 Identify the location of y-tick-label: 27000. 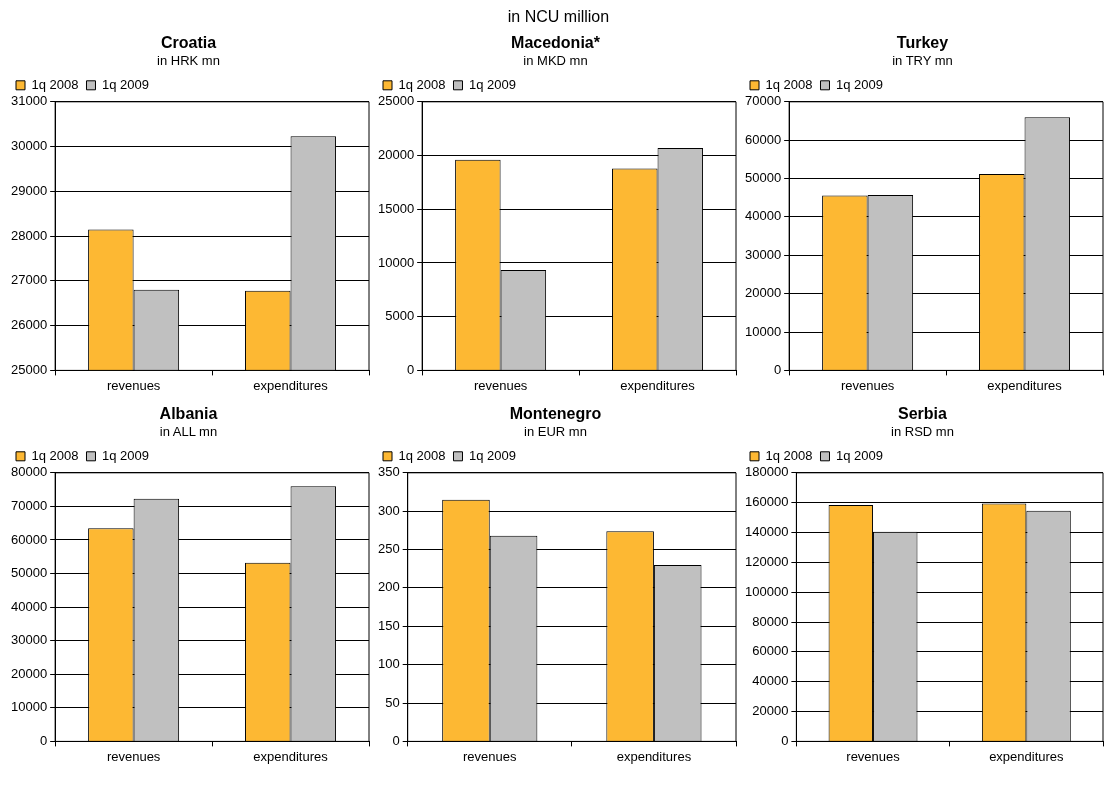
(29, 280).